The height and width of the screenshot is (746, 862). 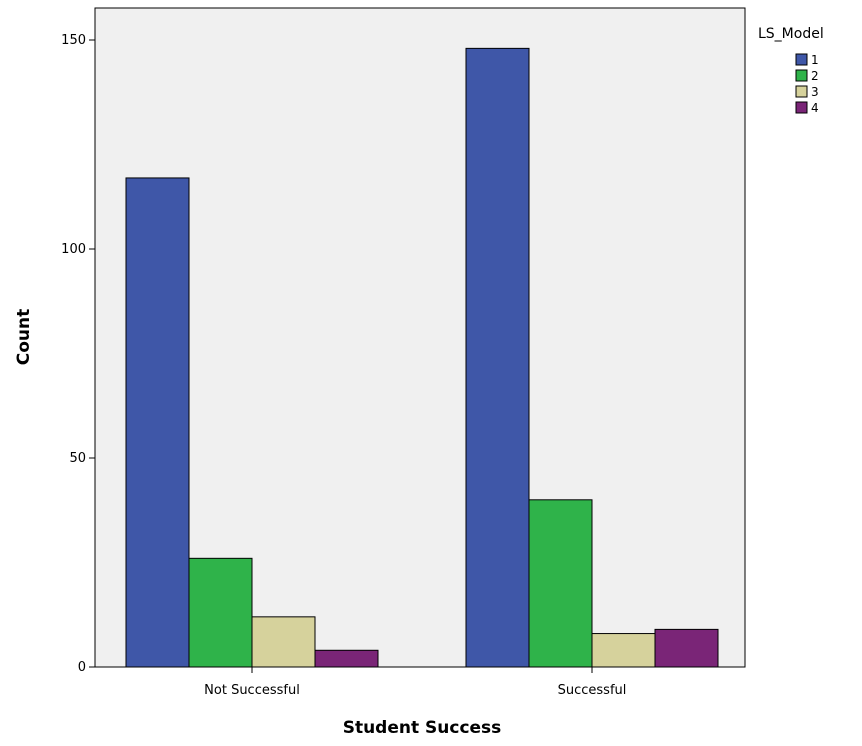 What do you see at coordinates (815, 60) in the screenshot?
I see `legend-label: 1` at bounding box center [815, 60].